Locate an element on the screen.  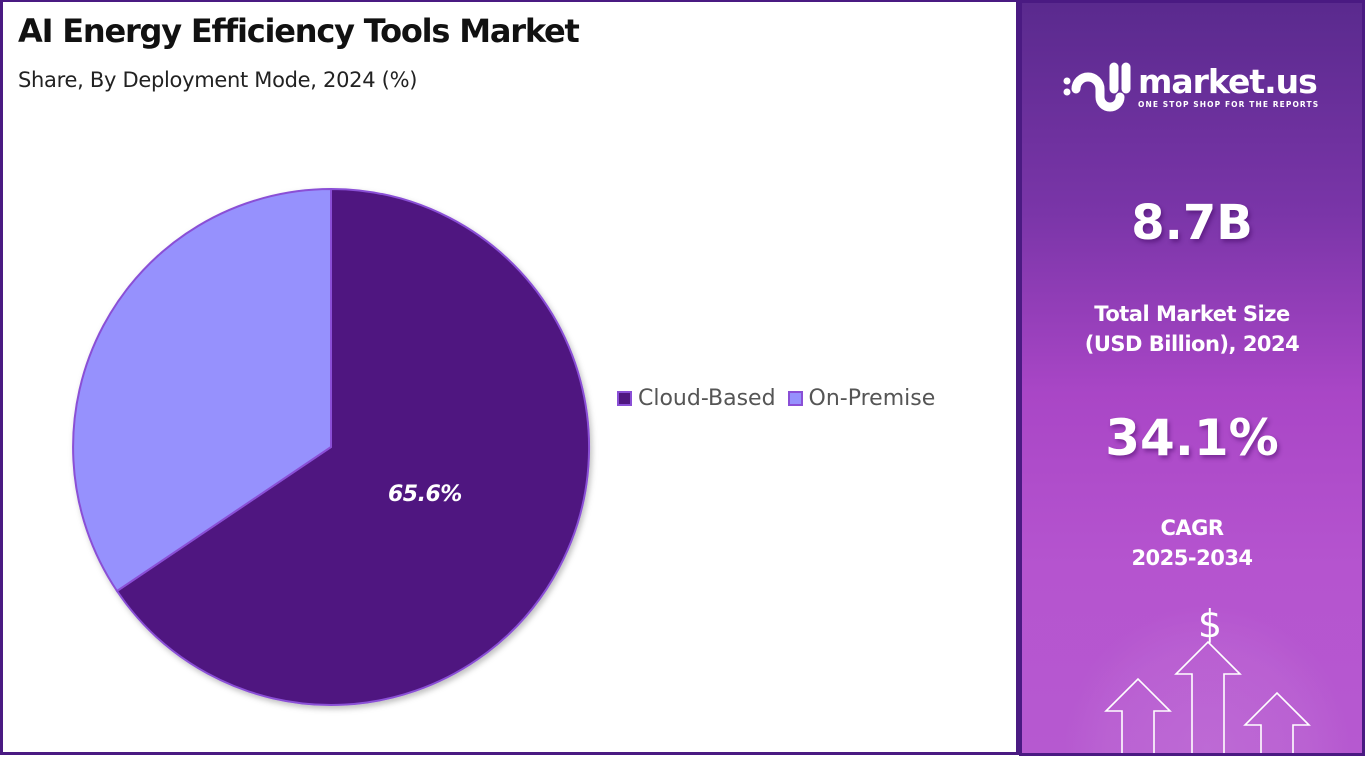
pie-slice-on-premise is located at coordinates (202, 390).